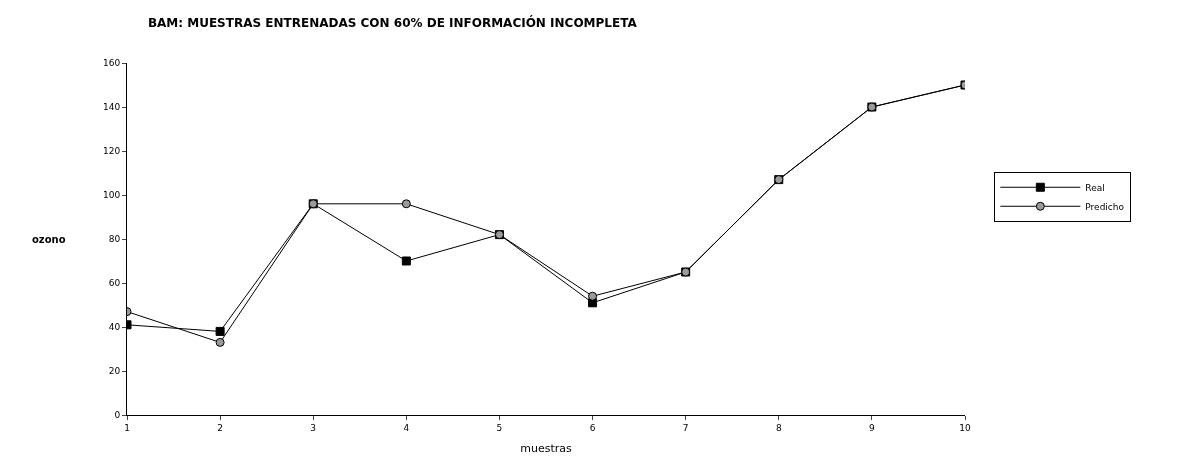 The height and width of the screenshot is (474, 1183). Describe the element at coordinates (220, 427) in the screenshot. I see `x-tick-label: 2` at that location.